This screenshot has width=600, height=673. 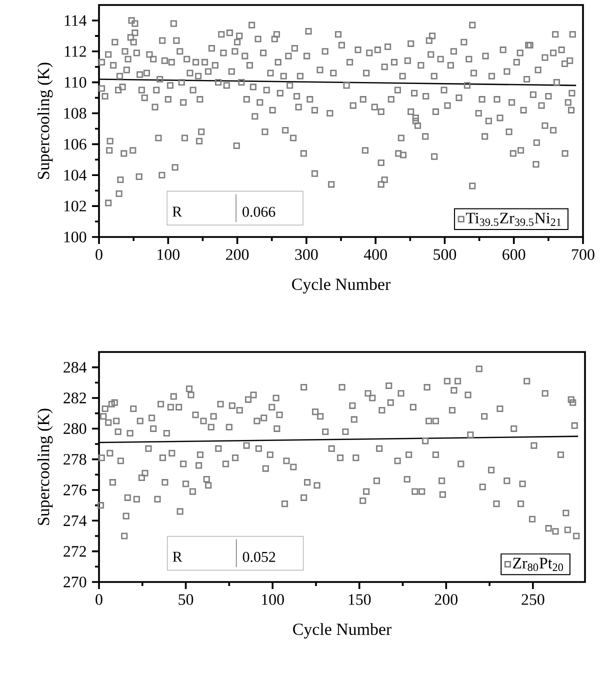 I want to click on y-tick-label: 272, so click(x=75, y=551).